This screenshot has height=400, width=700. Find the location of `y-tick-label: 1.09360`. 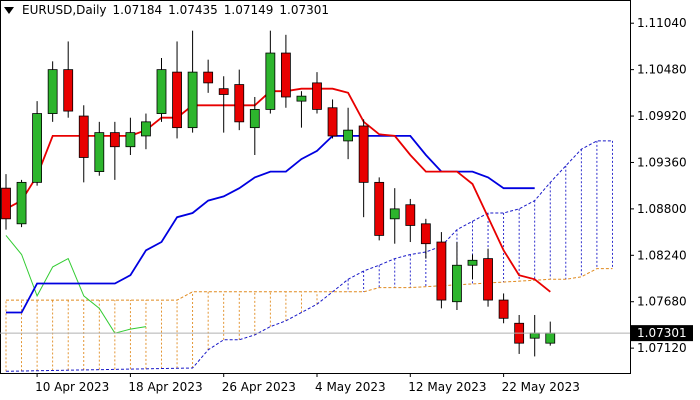

y-tick-label: 1.09360 is located at coordinates (662, 162).